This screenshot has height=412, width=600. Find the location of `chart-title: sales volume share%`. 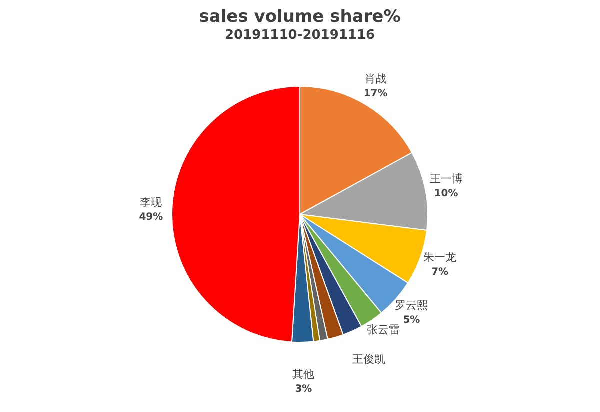

chart-title: sales volume share% is located at coordinates (300, 17).